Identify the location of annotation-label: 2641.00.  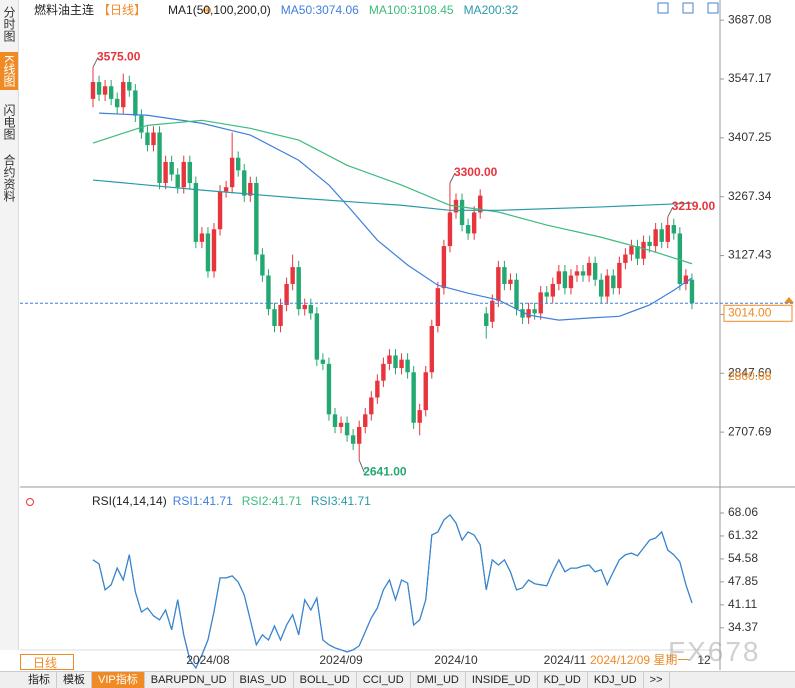
(385, 471).